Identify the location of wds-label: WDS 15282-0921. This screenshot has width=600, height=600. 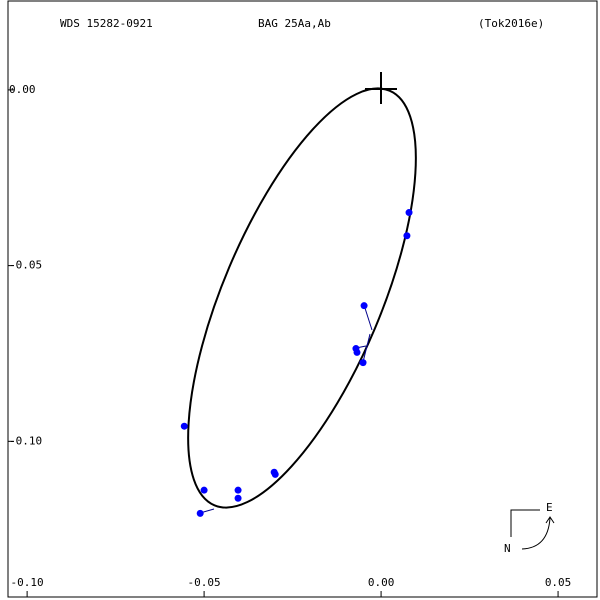
(106, 23).